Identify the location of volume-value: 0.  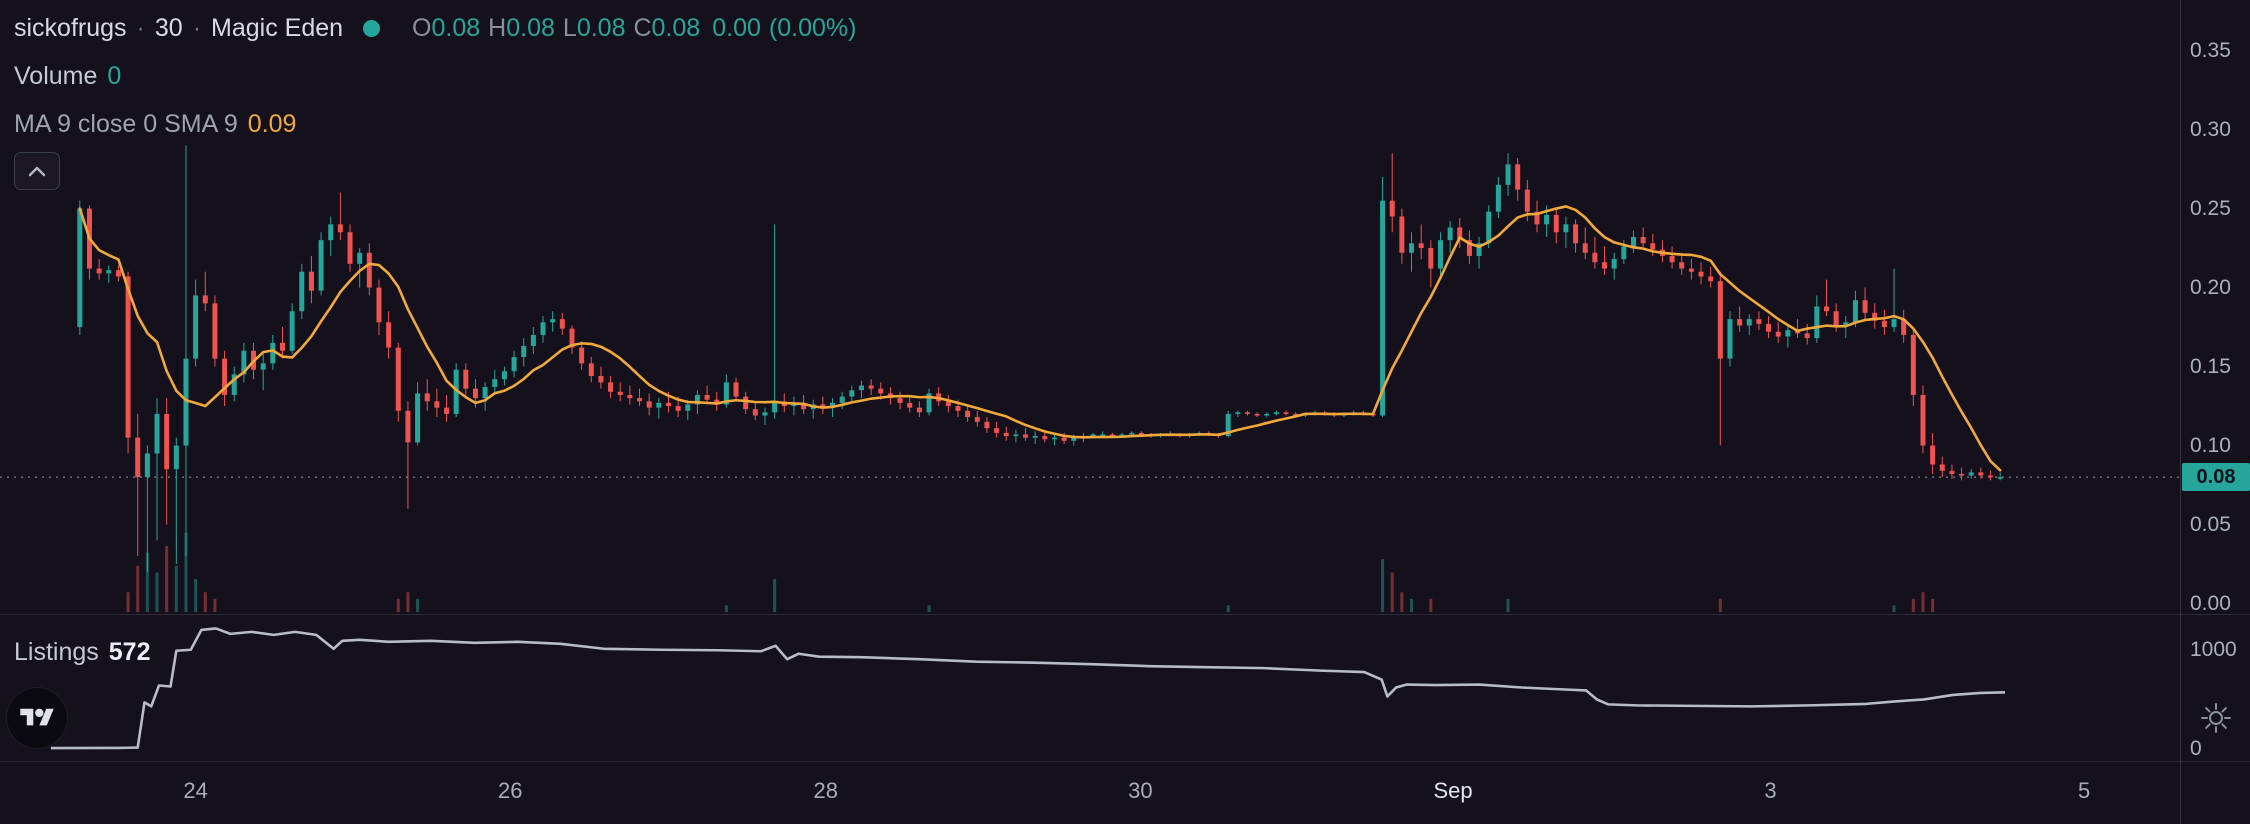
(114, 76).